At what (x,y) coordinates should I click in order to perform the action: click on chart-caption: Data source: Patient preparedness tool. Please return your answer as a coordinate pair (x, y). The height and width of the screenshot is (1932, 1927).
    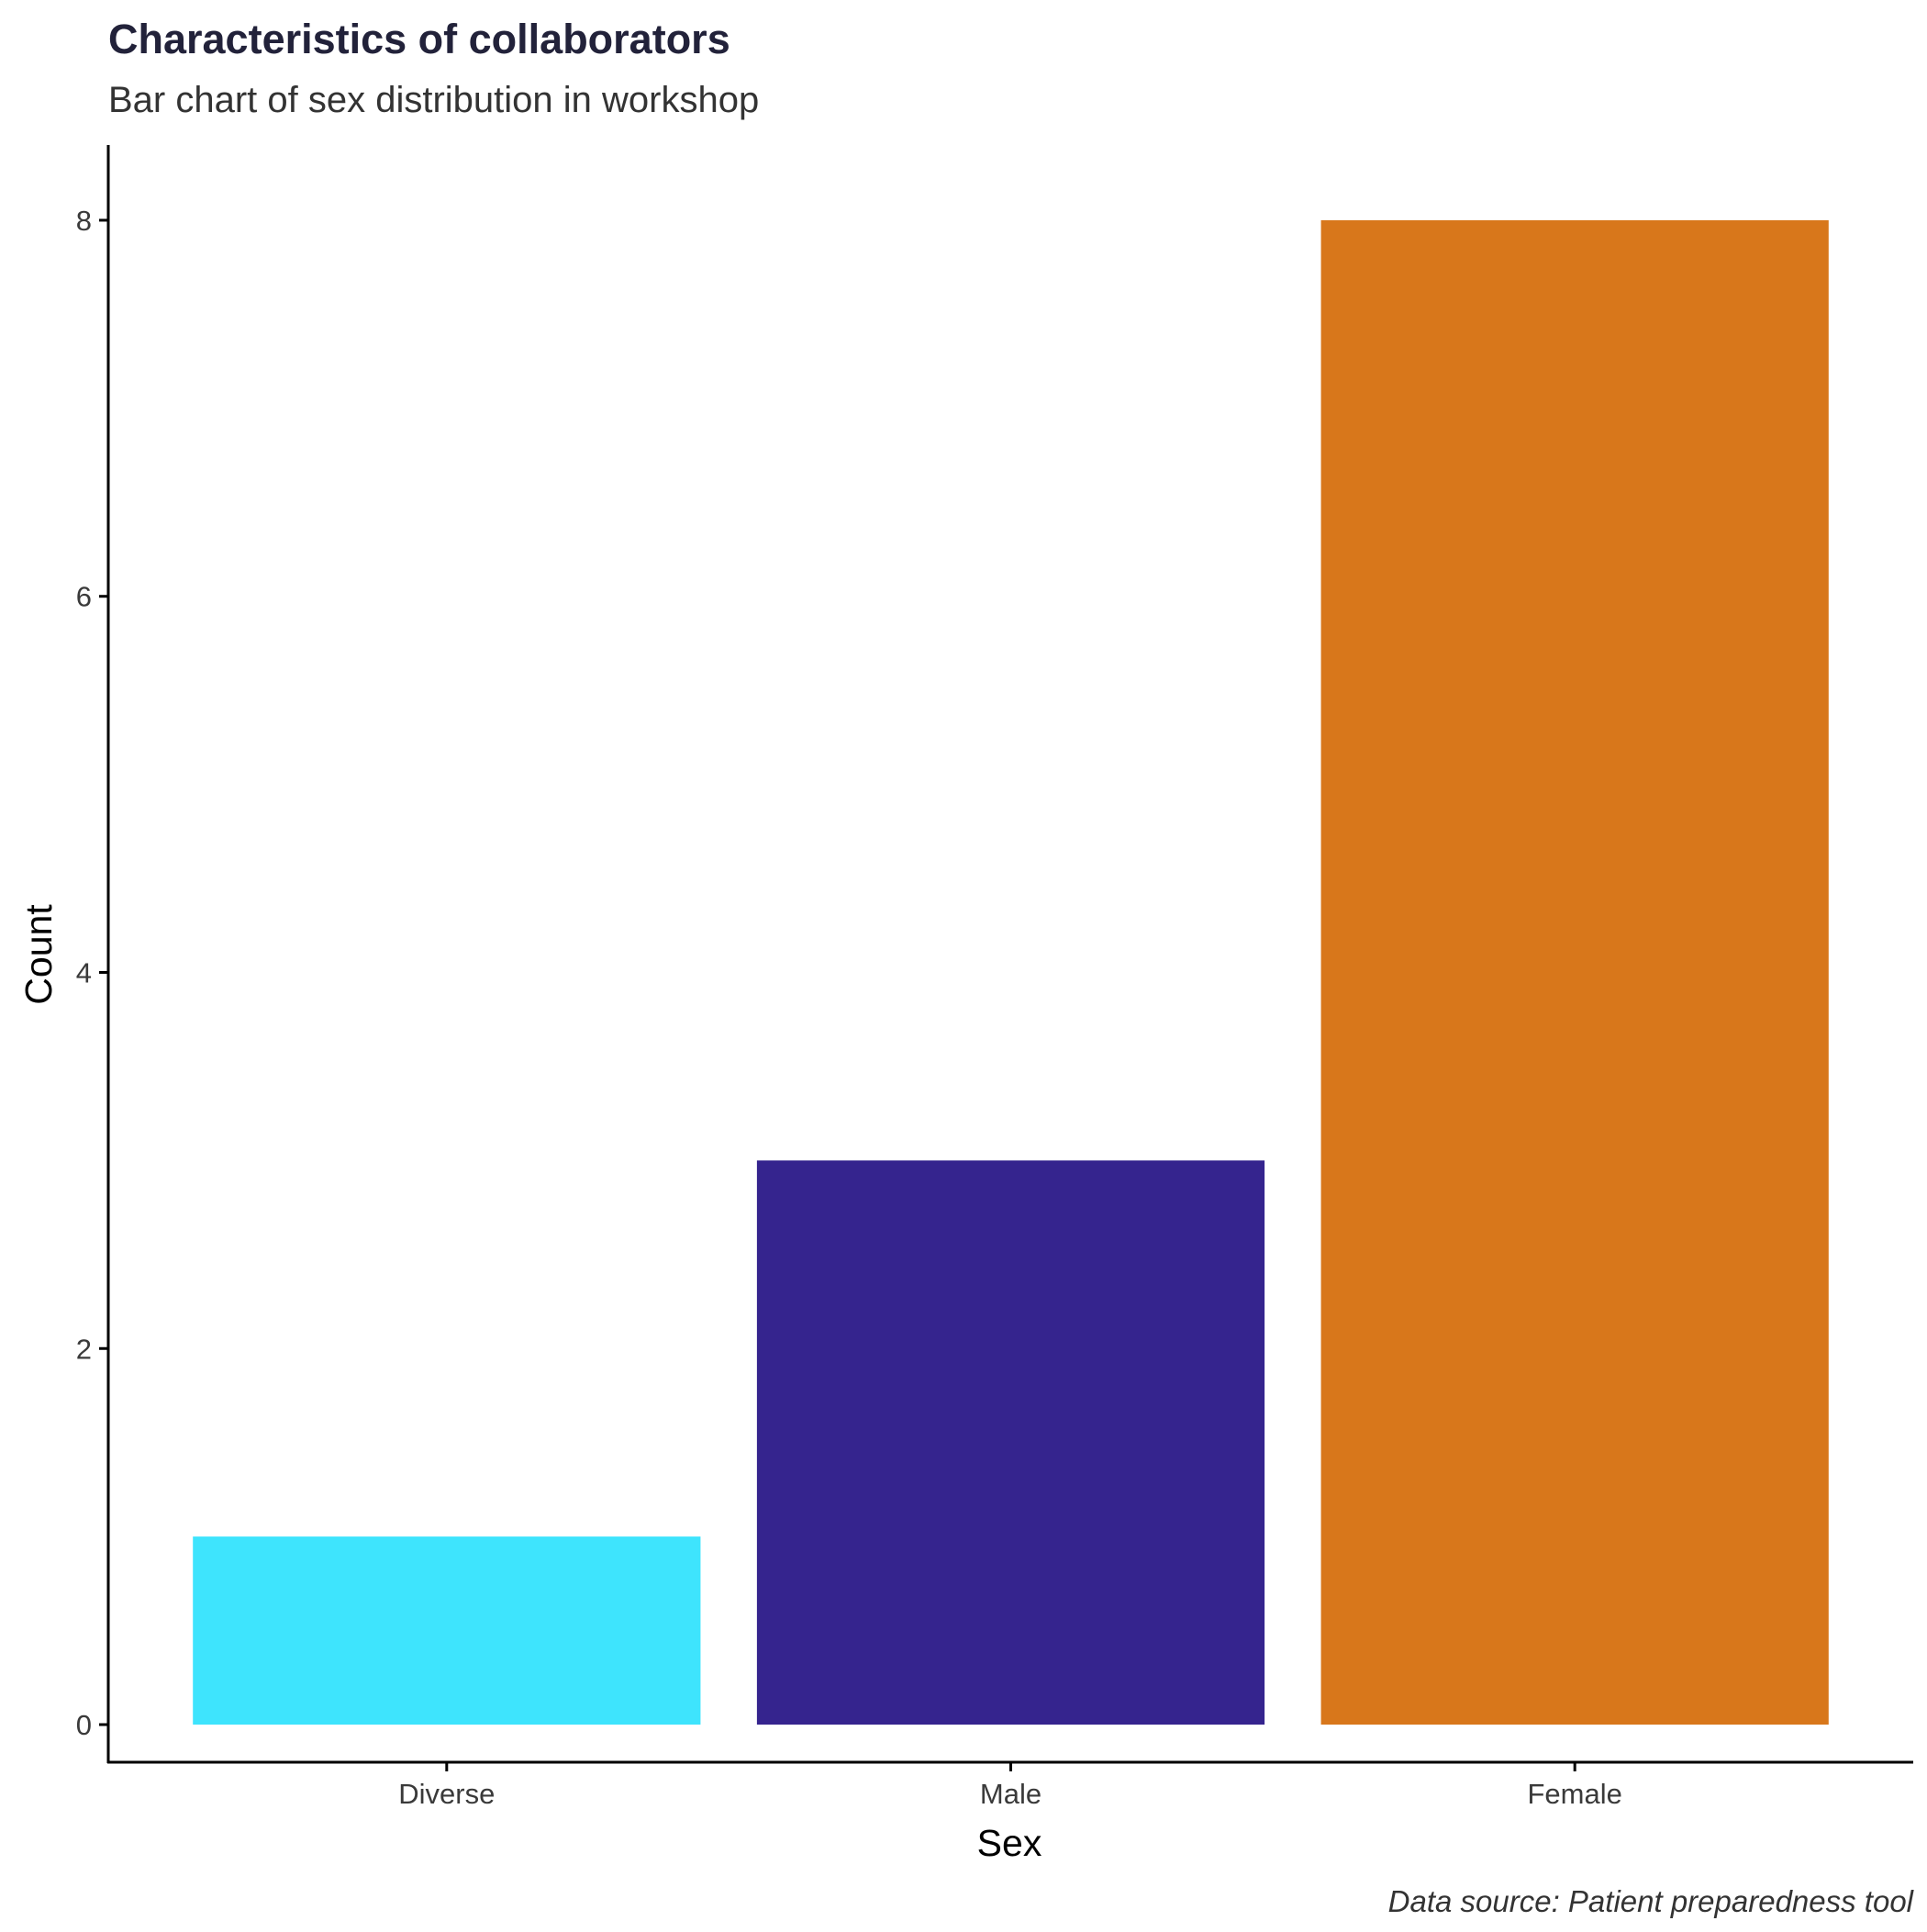
    Looking at the image, I should click on (1651, 1901).